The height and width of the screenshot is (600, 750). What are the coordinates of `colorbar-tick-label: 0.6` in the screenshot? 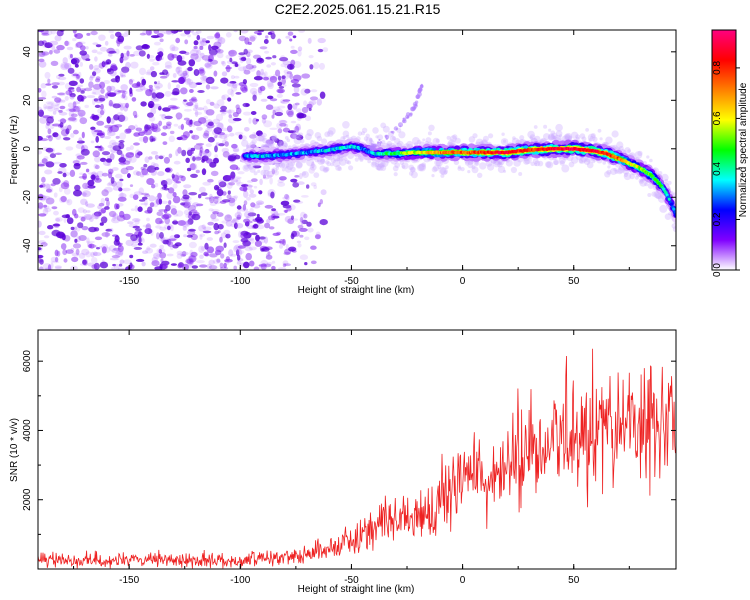 It's located at (717, 118).